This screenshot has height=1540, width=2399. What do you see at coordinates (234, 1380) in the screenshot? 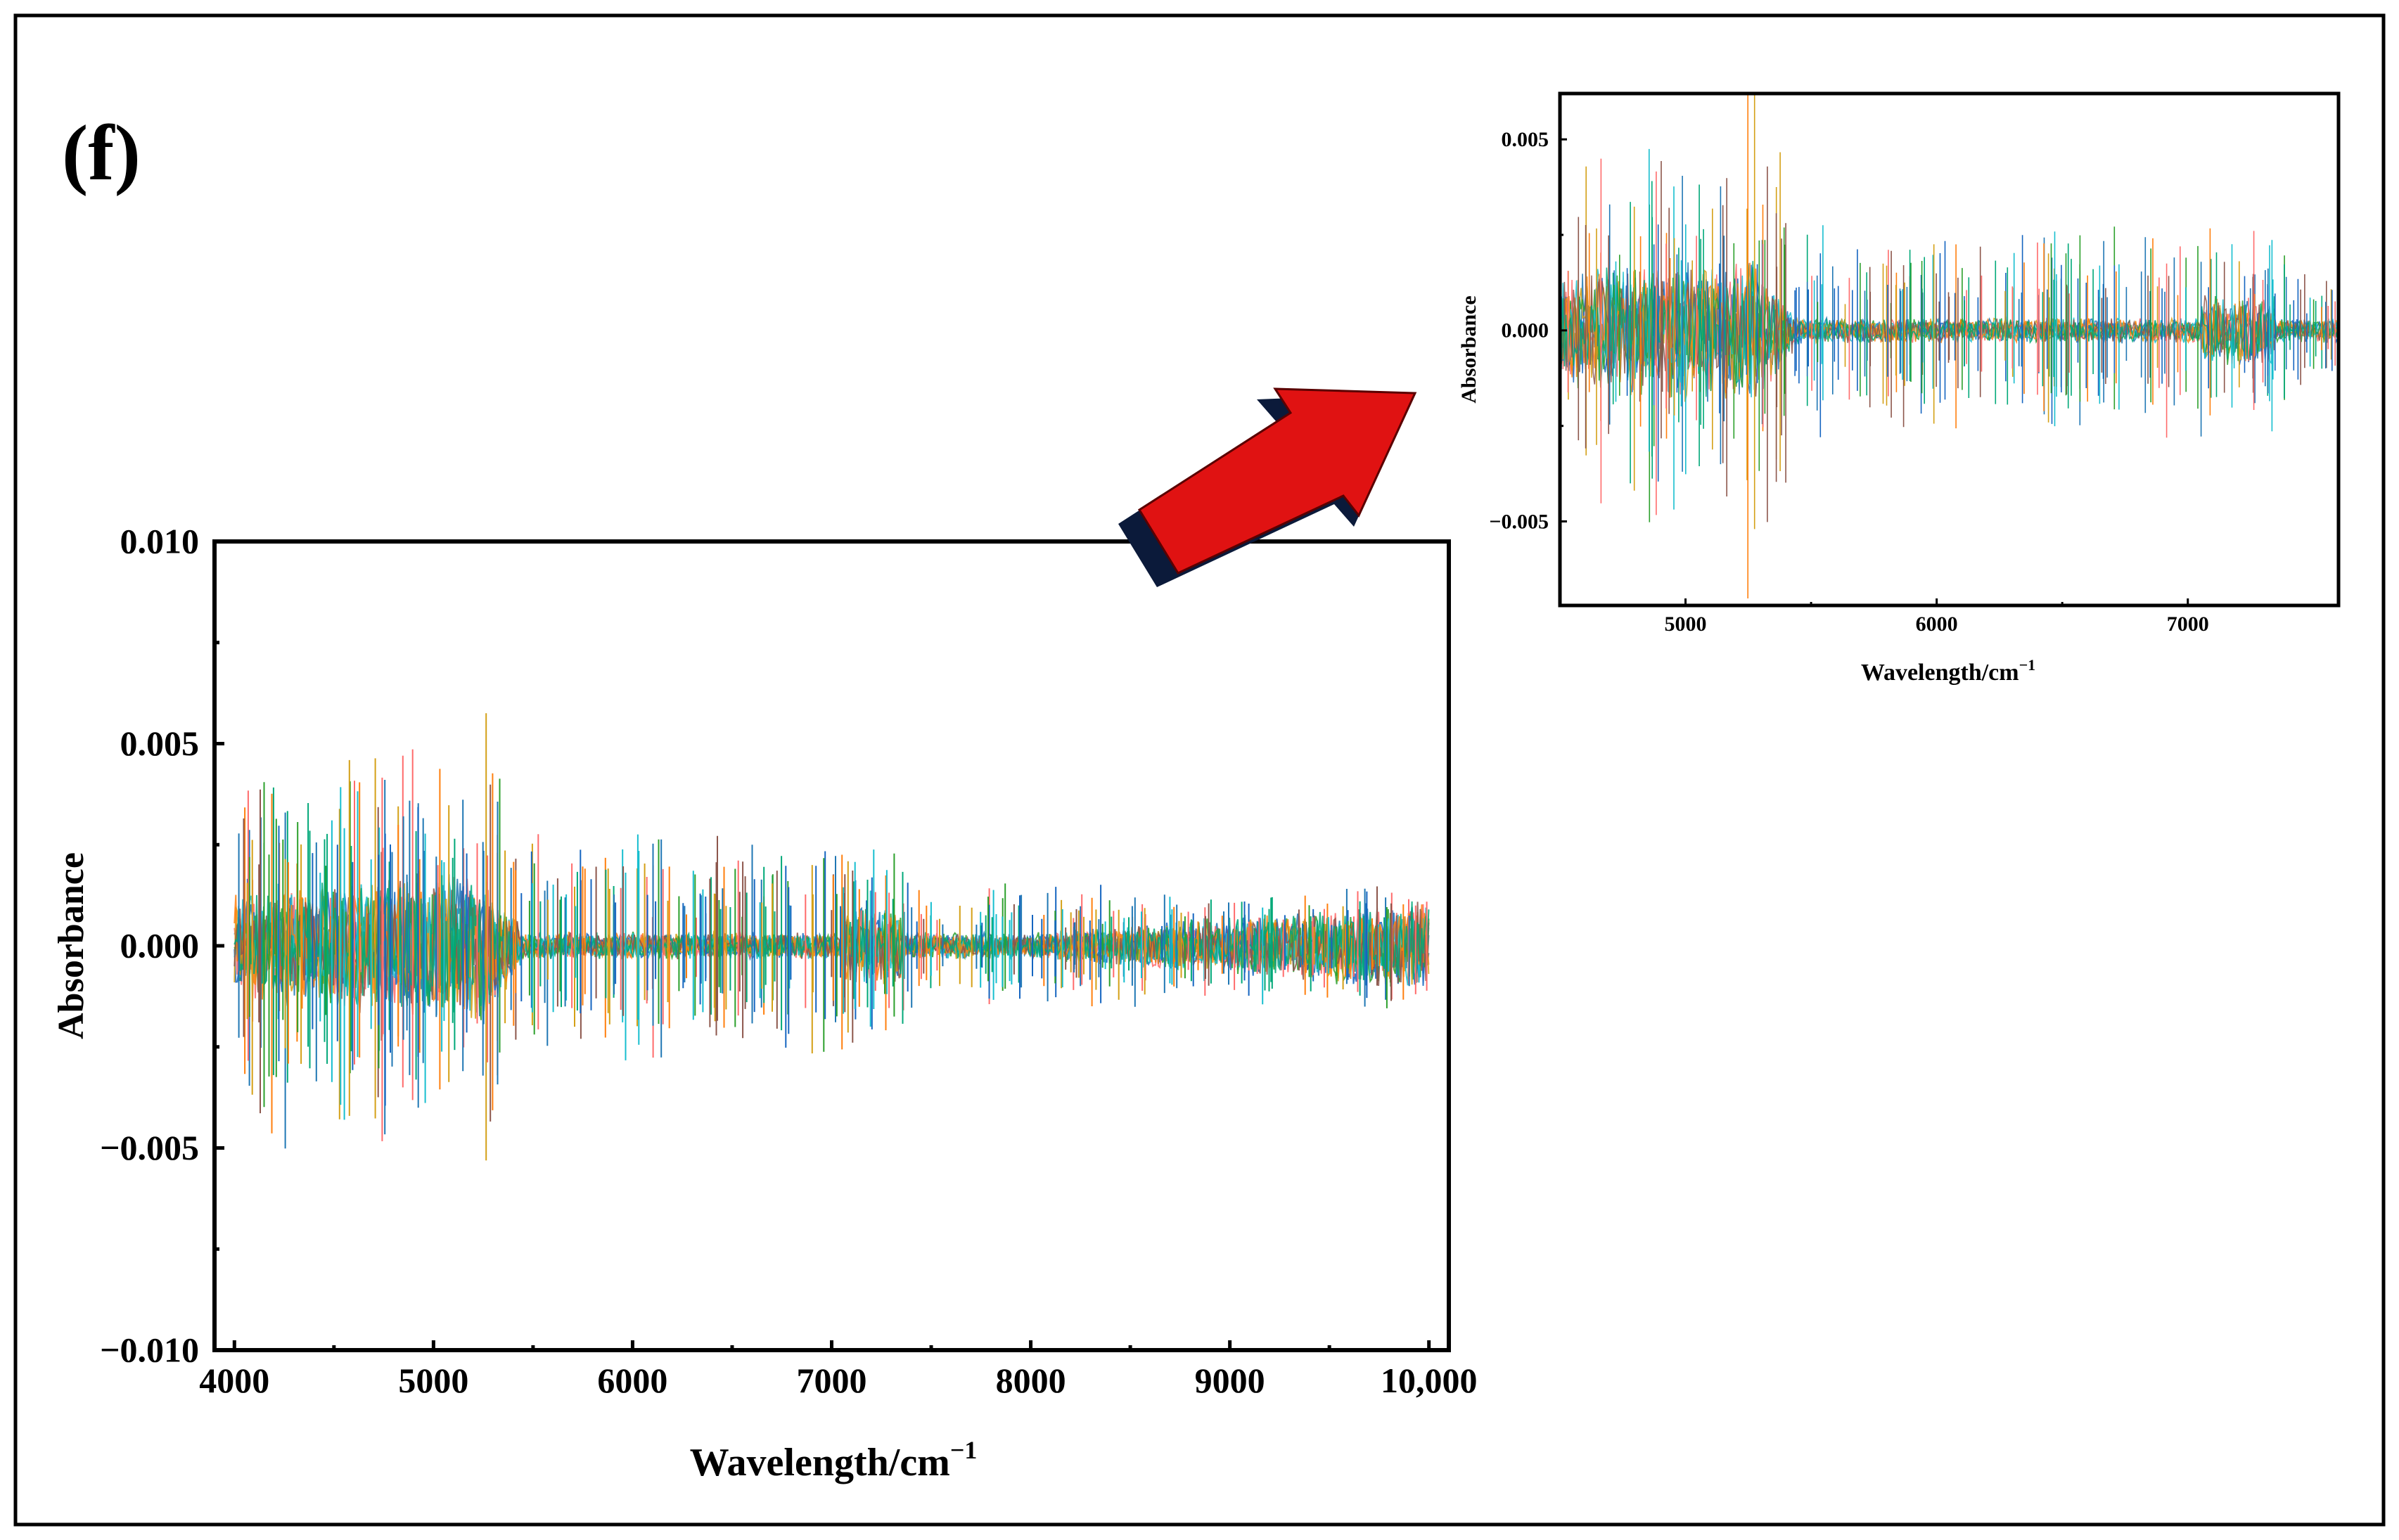
I see `x-tick-label: 4000` at bounding box center [234, 1380].